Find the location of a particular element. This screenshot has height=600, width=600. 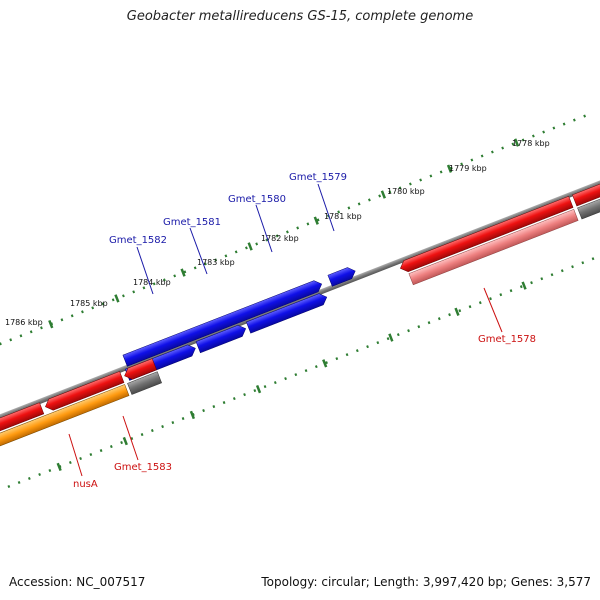

gene-gmet-1581-block is located at coordinates (221, 339).